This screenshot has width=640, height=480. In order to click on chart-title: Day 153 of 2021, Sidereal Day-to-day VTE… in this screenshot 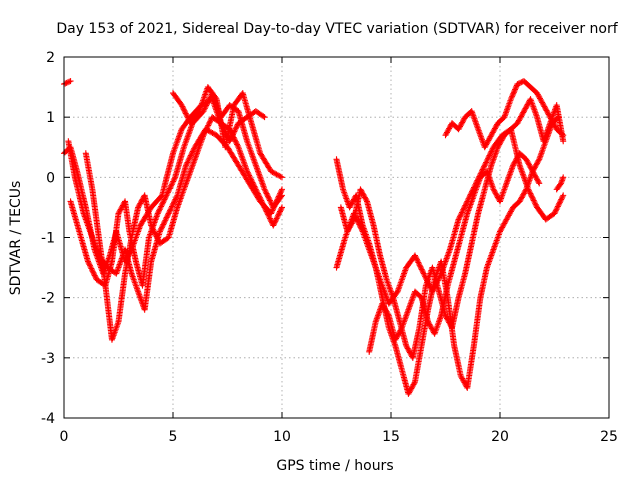, I will do `click(337, 29)`.